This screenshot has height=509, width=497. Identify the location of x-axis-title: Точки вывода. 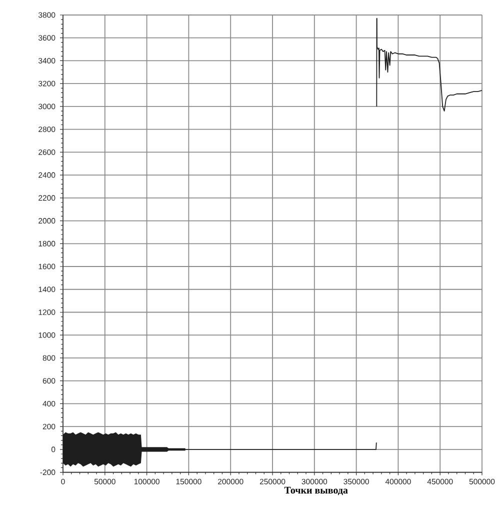
(316, 491).